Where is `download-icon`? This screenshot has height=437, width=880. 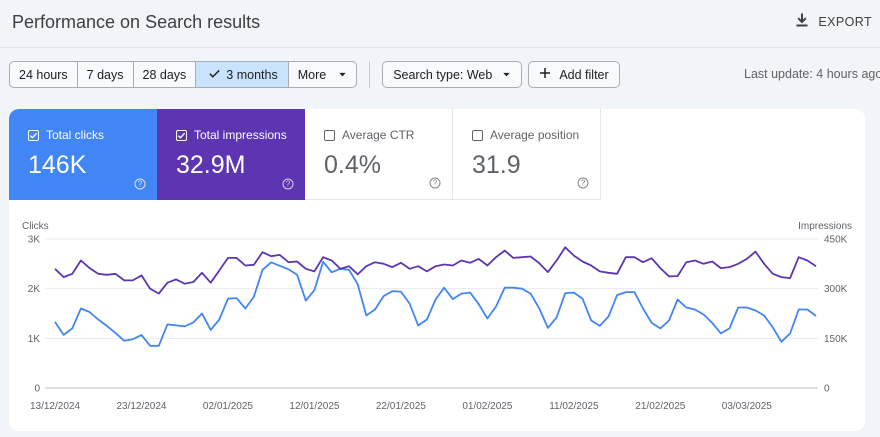
download-icon is located at coordinates (802, 21).